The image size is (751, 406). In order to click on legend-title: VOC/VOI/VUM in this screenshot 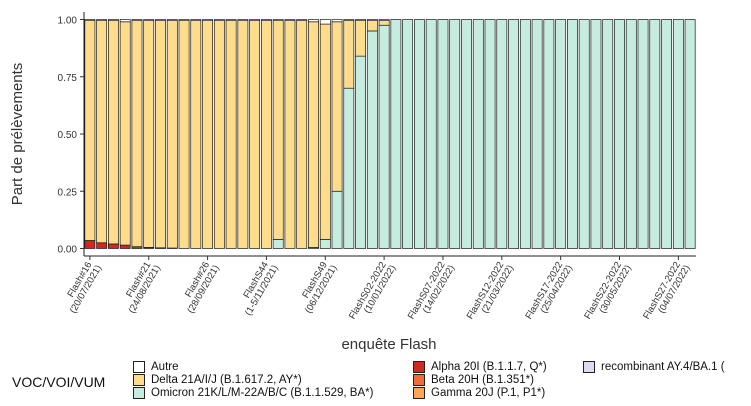, I will do `click(58, 382)`.